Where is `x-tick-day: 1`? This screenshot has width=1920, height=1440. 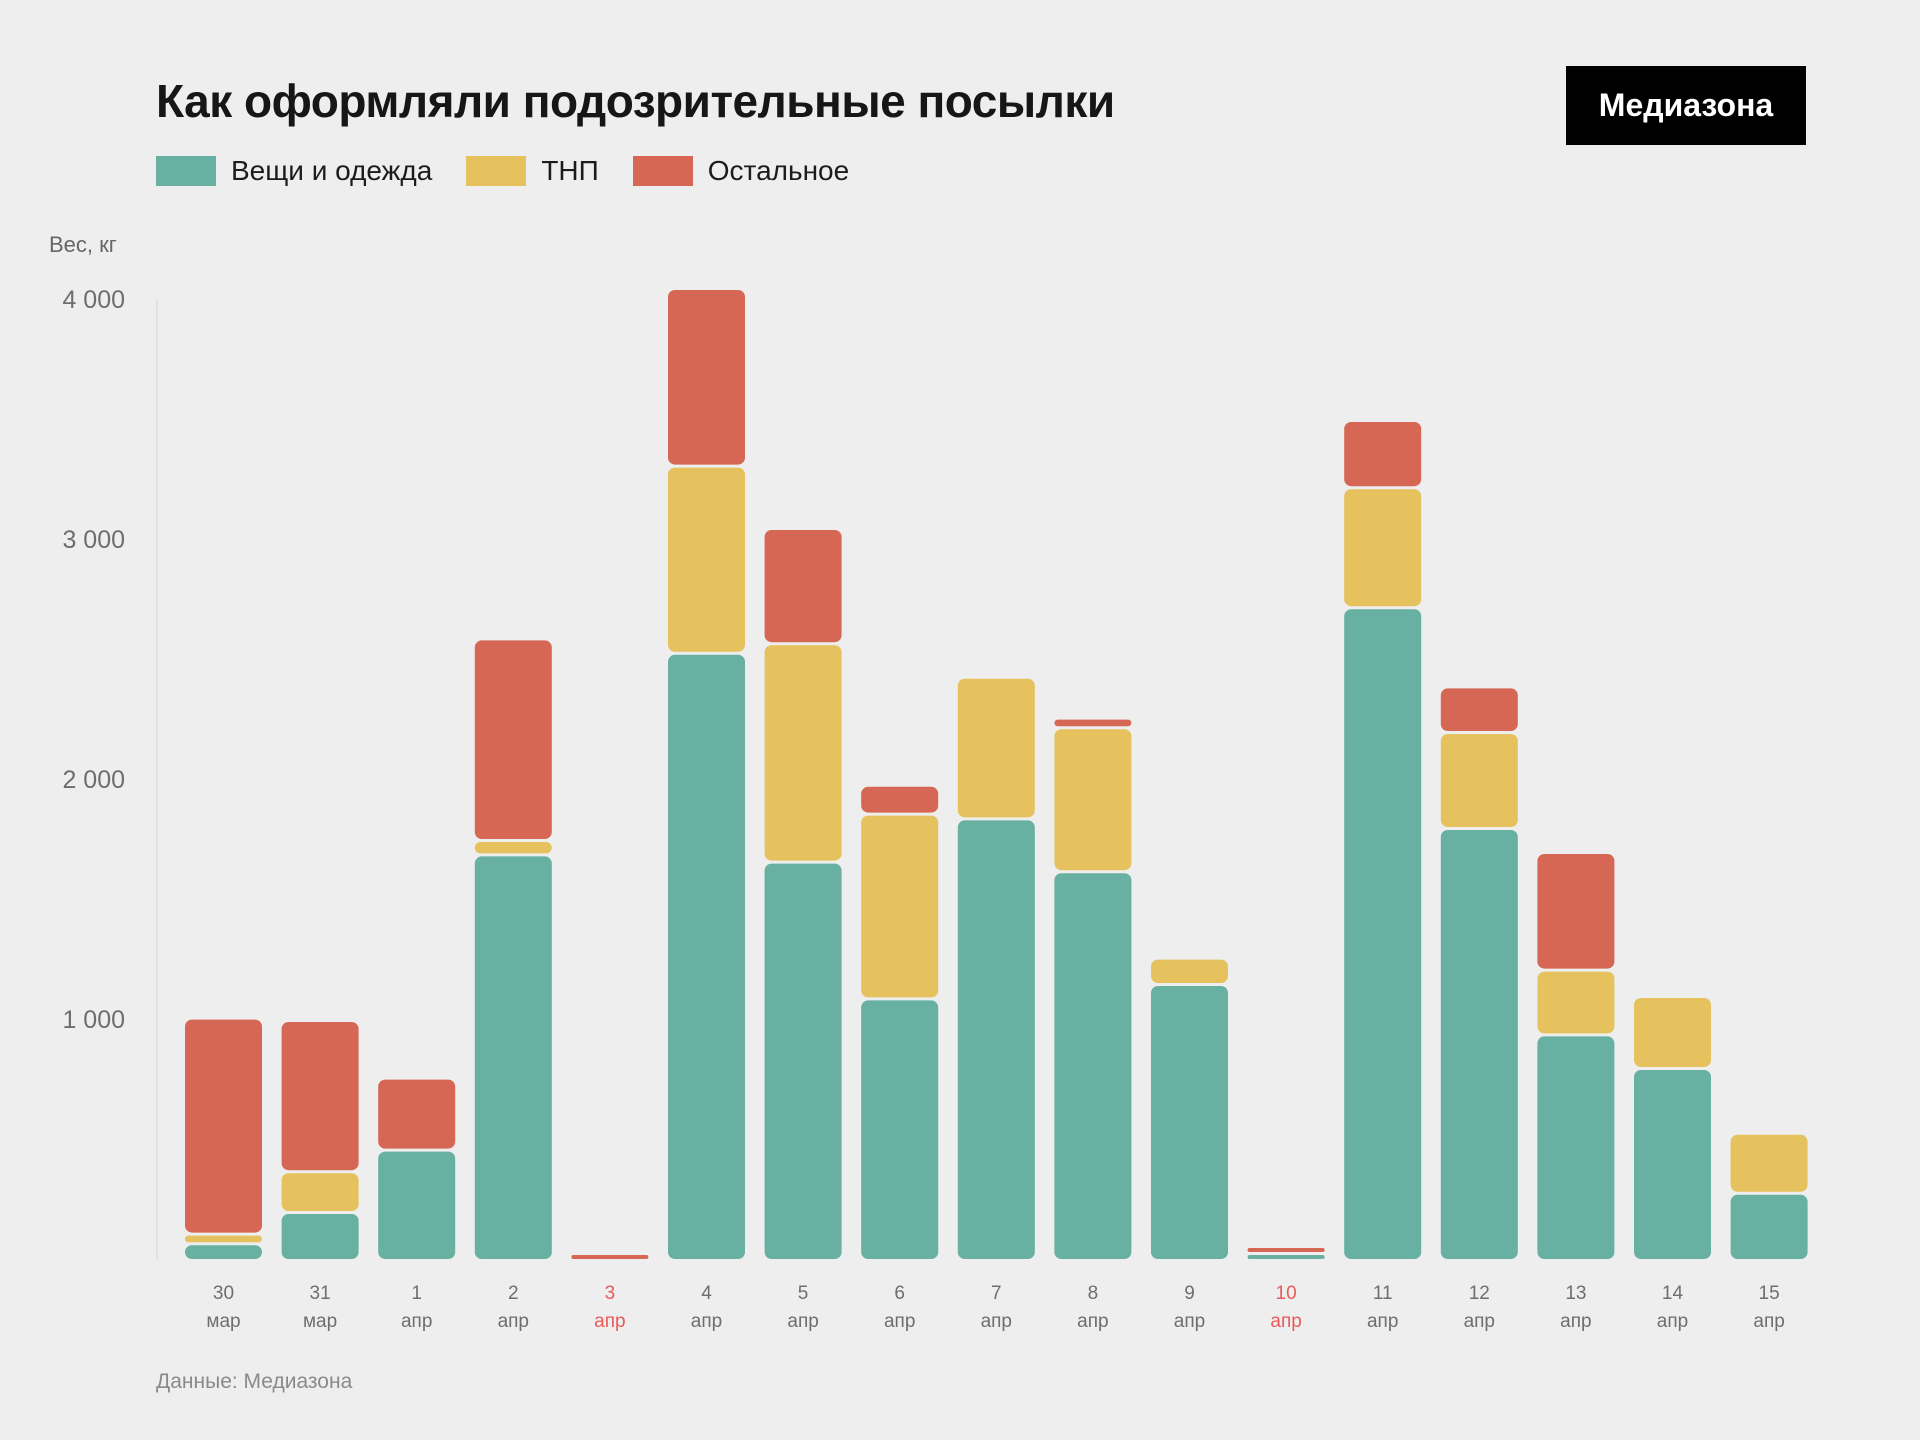
x-tick-day: 1 is located at coordinates (416, 1293).